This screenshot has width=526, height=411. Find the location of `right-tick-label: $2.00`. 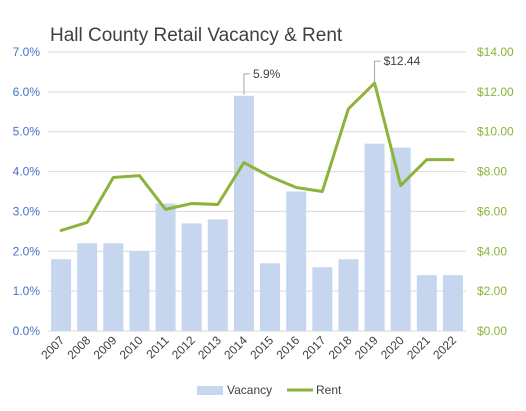

right-tick-label: $2.00 is located at coordinates (492, 291).